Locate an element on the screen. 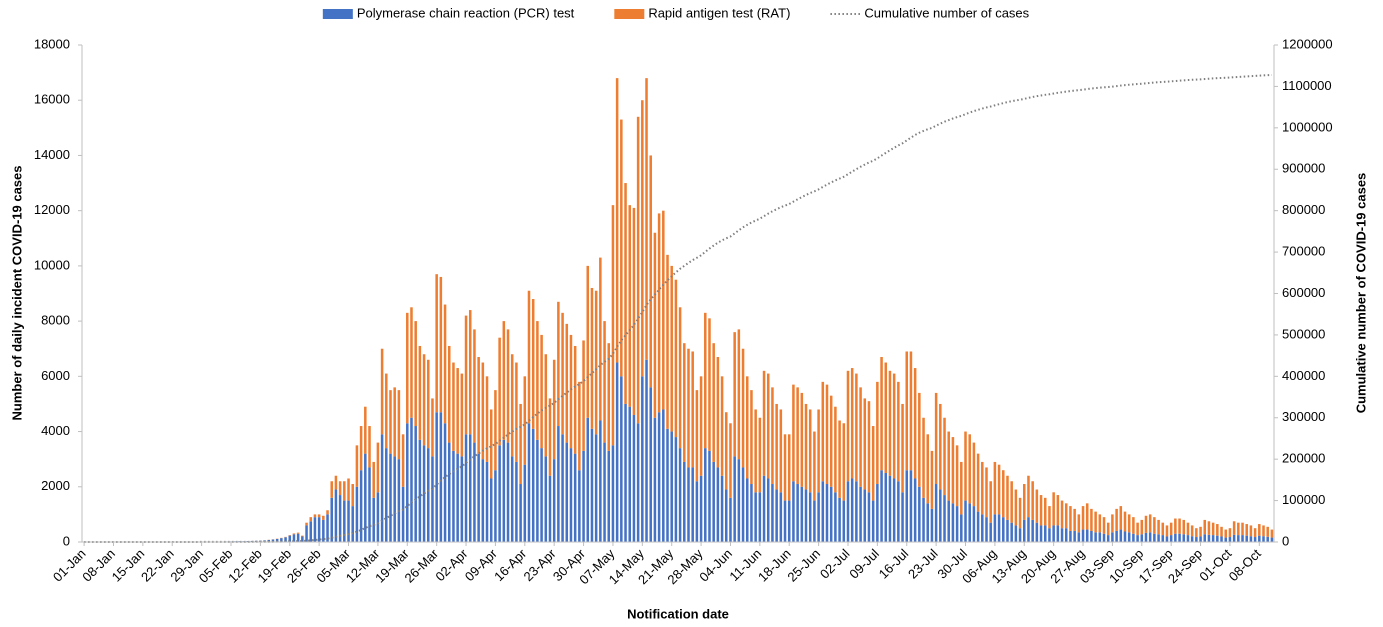 This screenshot has height=627, width=1383. y-tick-label: 8000 is located at coordinates (55, 320).